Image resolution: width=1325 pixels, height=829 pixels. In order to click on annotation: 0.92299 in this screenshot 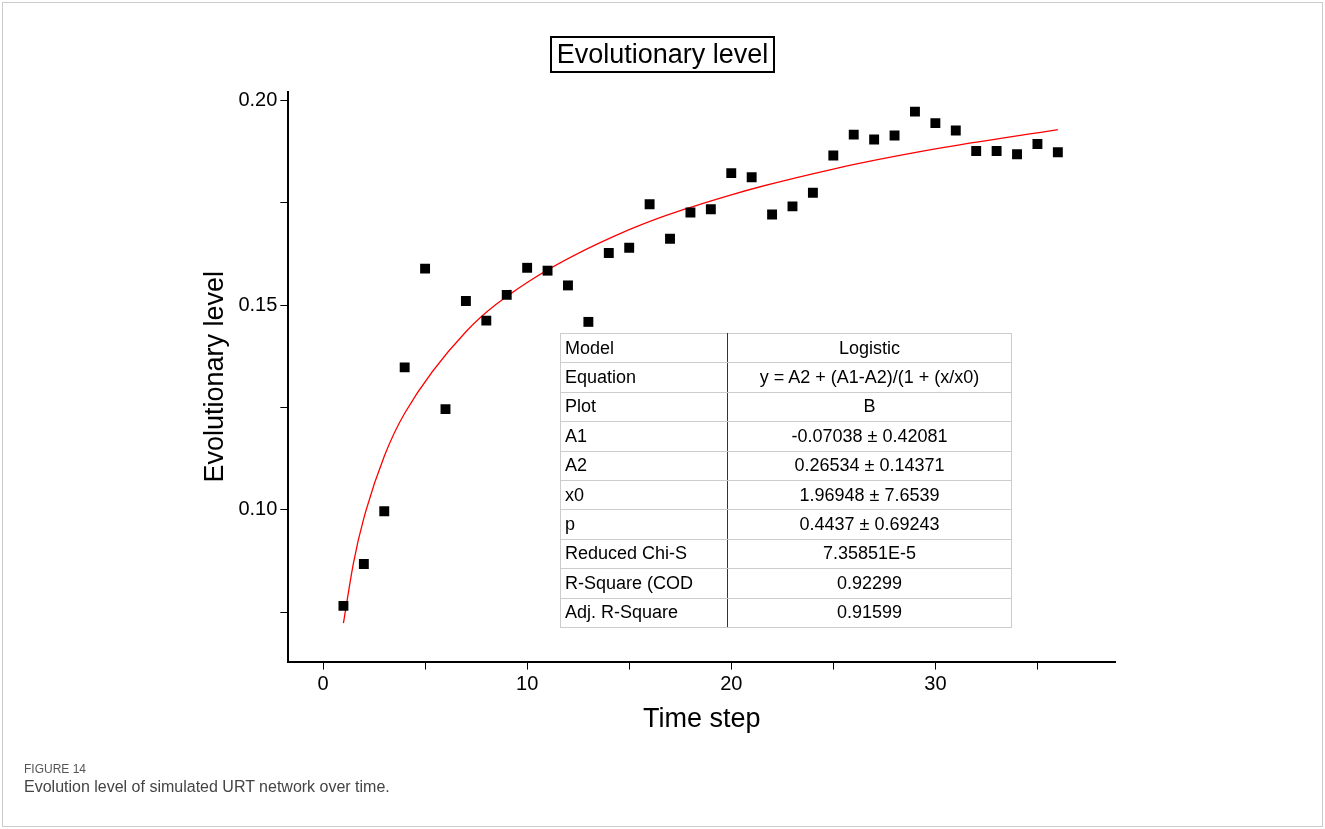, I will do `click(869, 583)`.